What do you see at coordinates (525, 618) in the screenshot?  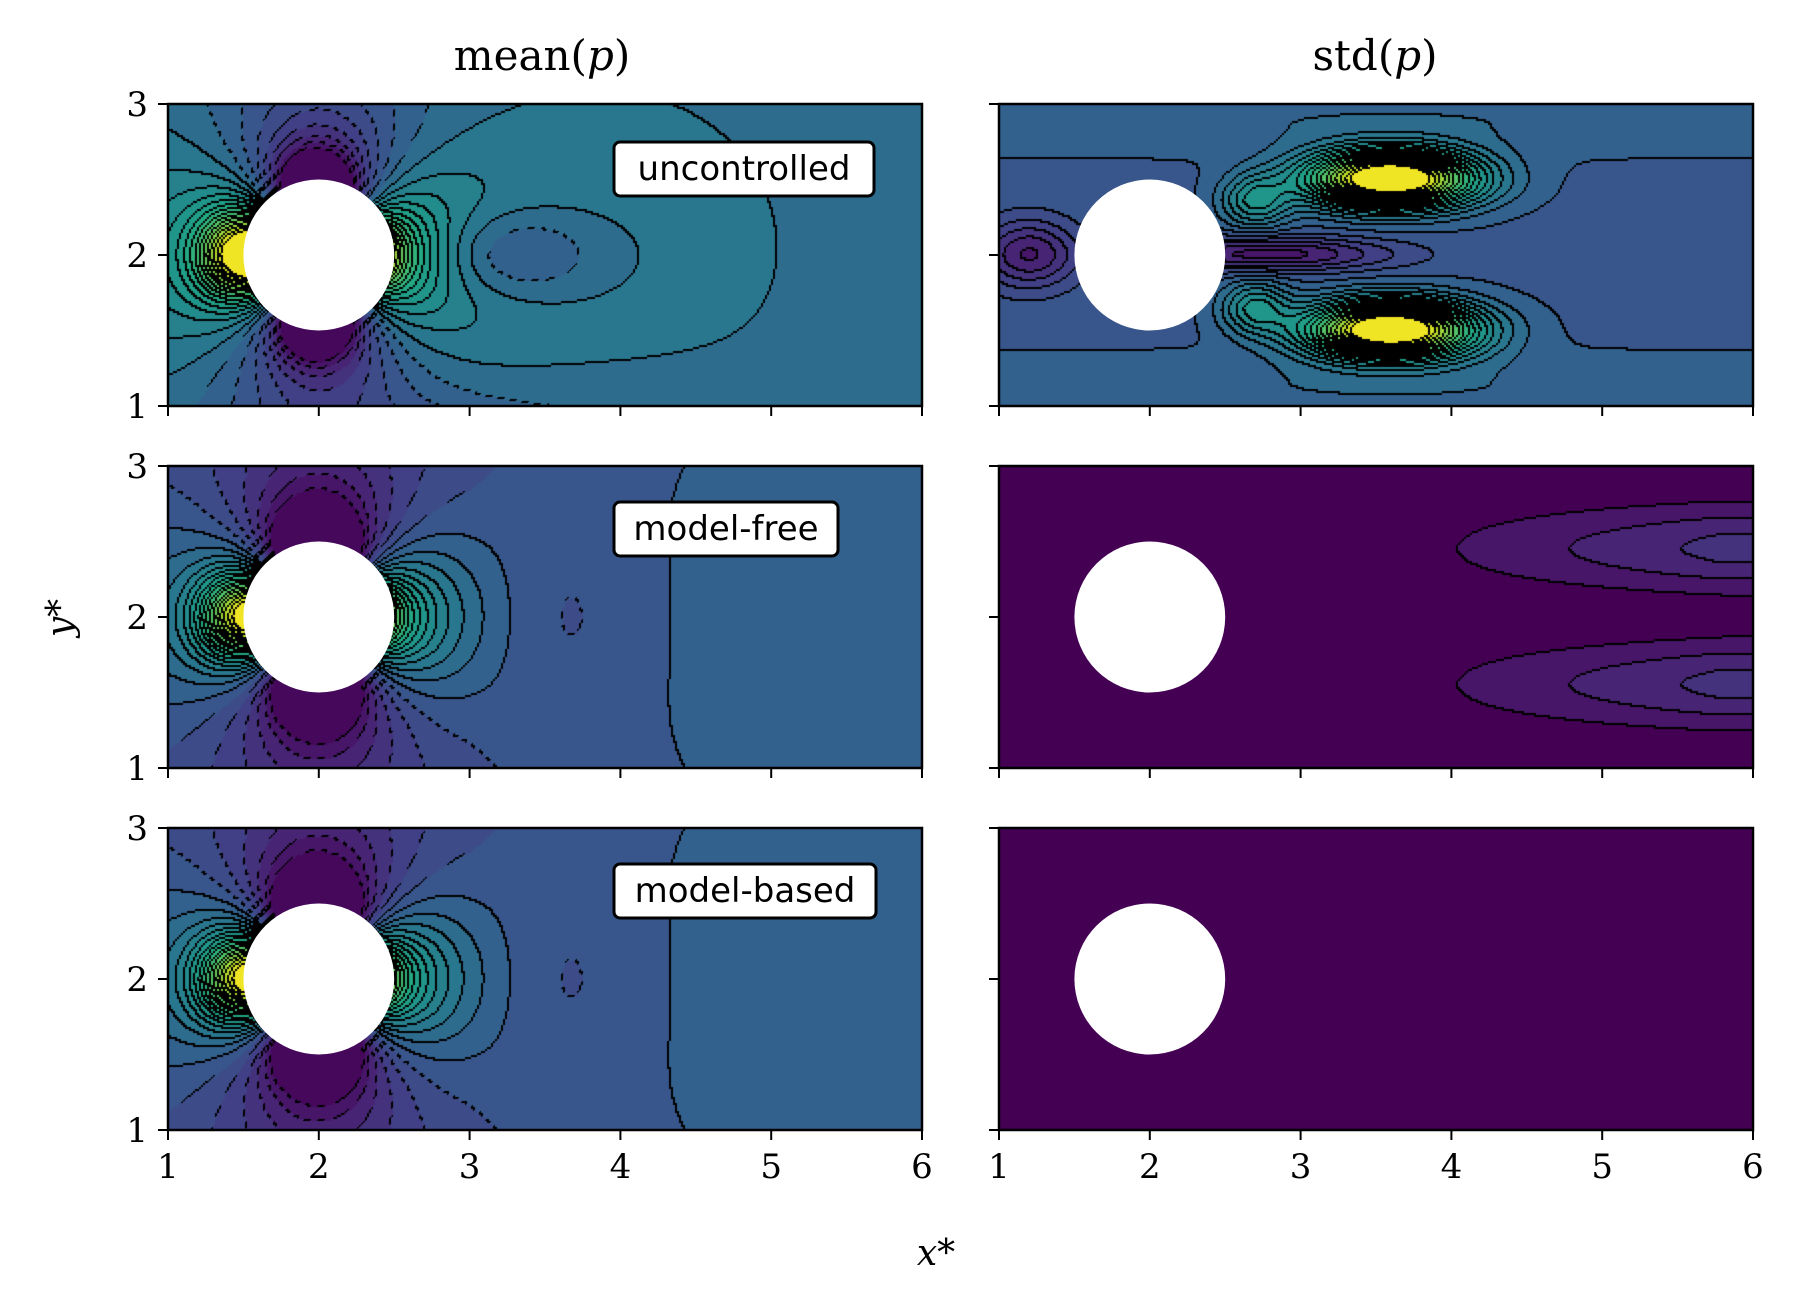 I see `panel-model-free-mean: 1 2 3` at bounding box center [525, 618].